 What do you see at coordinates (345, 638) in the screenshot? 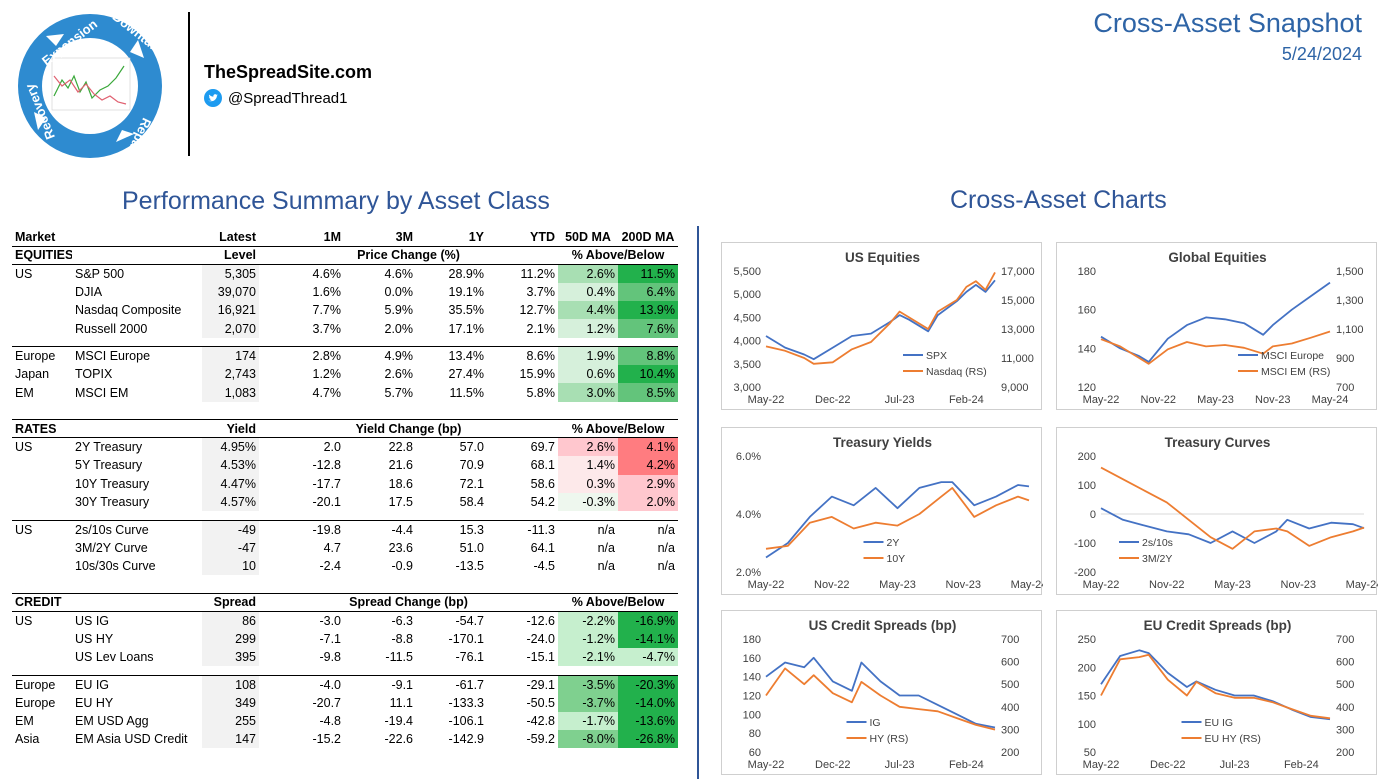
I see `table-row: US HY 299 -7.1 -8.8 -170.1 -24.0 -1.2% -14.1%` at bounding box center [345, 638].